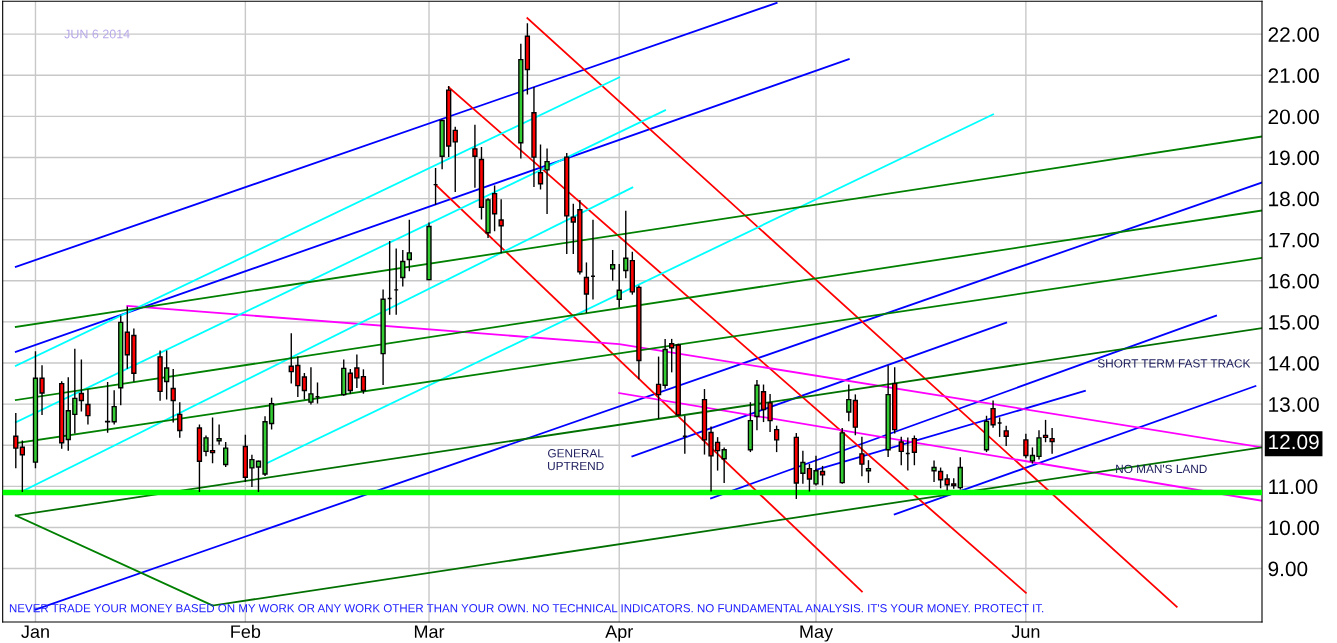 The width and height of the screenshot is (1337, 643). I want to click on annotation: SHORT TERM FAST TRACK, so click(1174, 363).